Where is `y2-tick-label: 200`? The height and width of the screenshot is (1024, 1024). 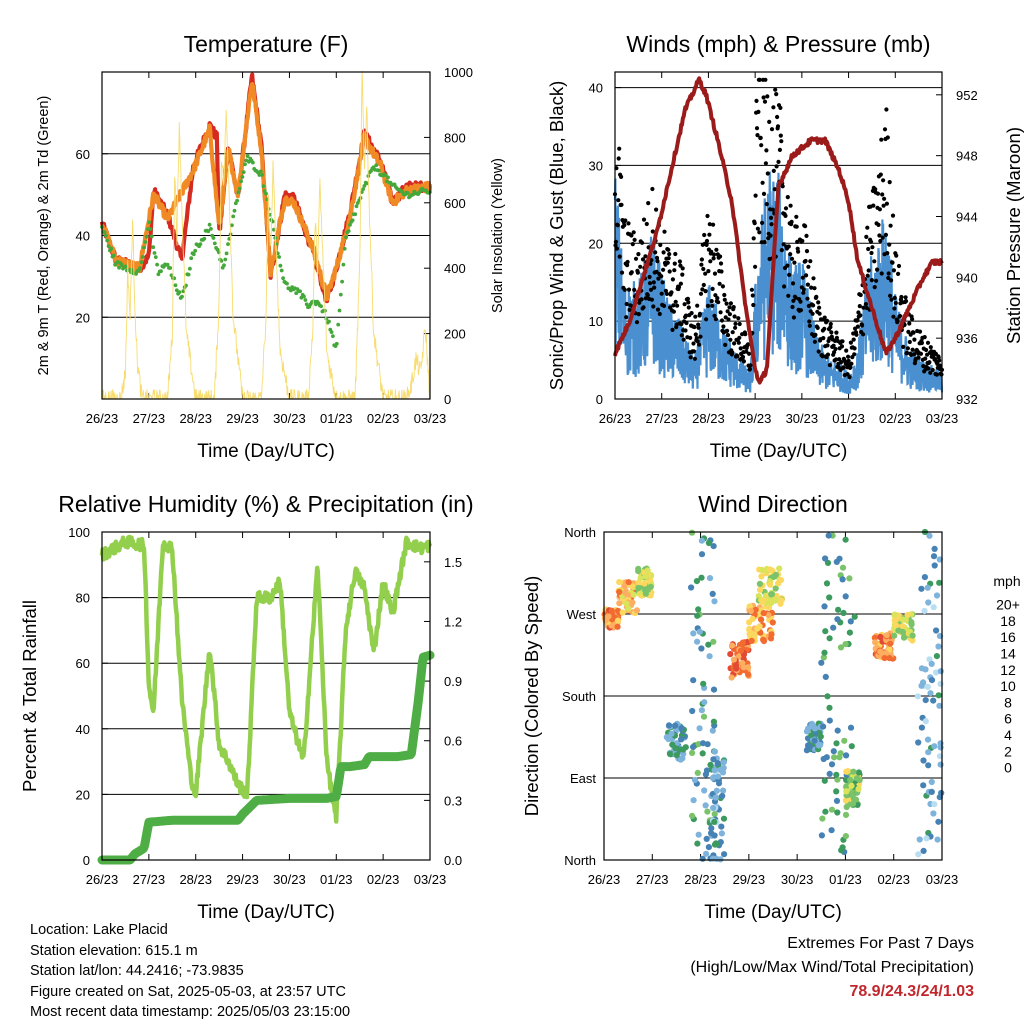 y2-tick-label: 200 is located at coordinates (455, 334).